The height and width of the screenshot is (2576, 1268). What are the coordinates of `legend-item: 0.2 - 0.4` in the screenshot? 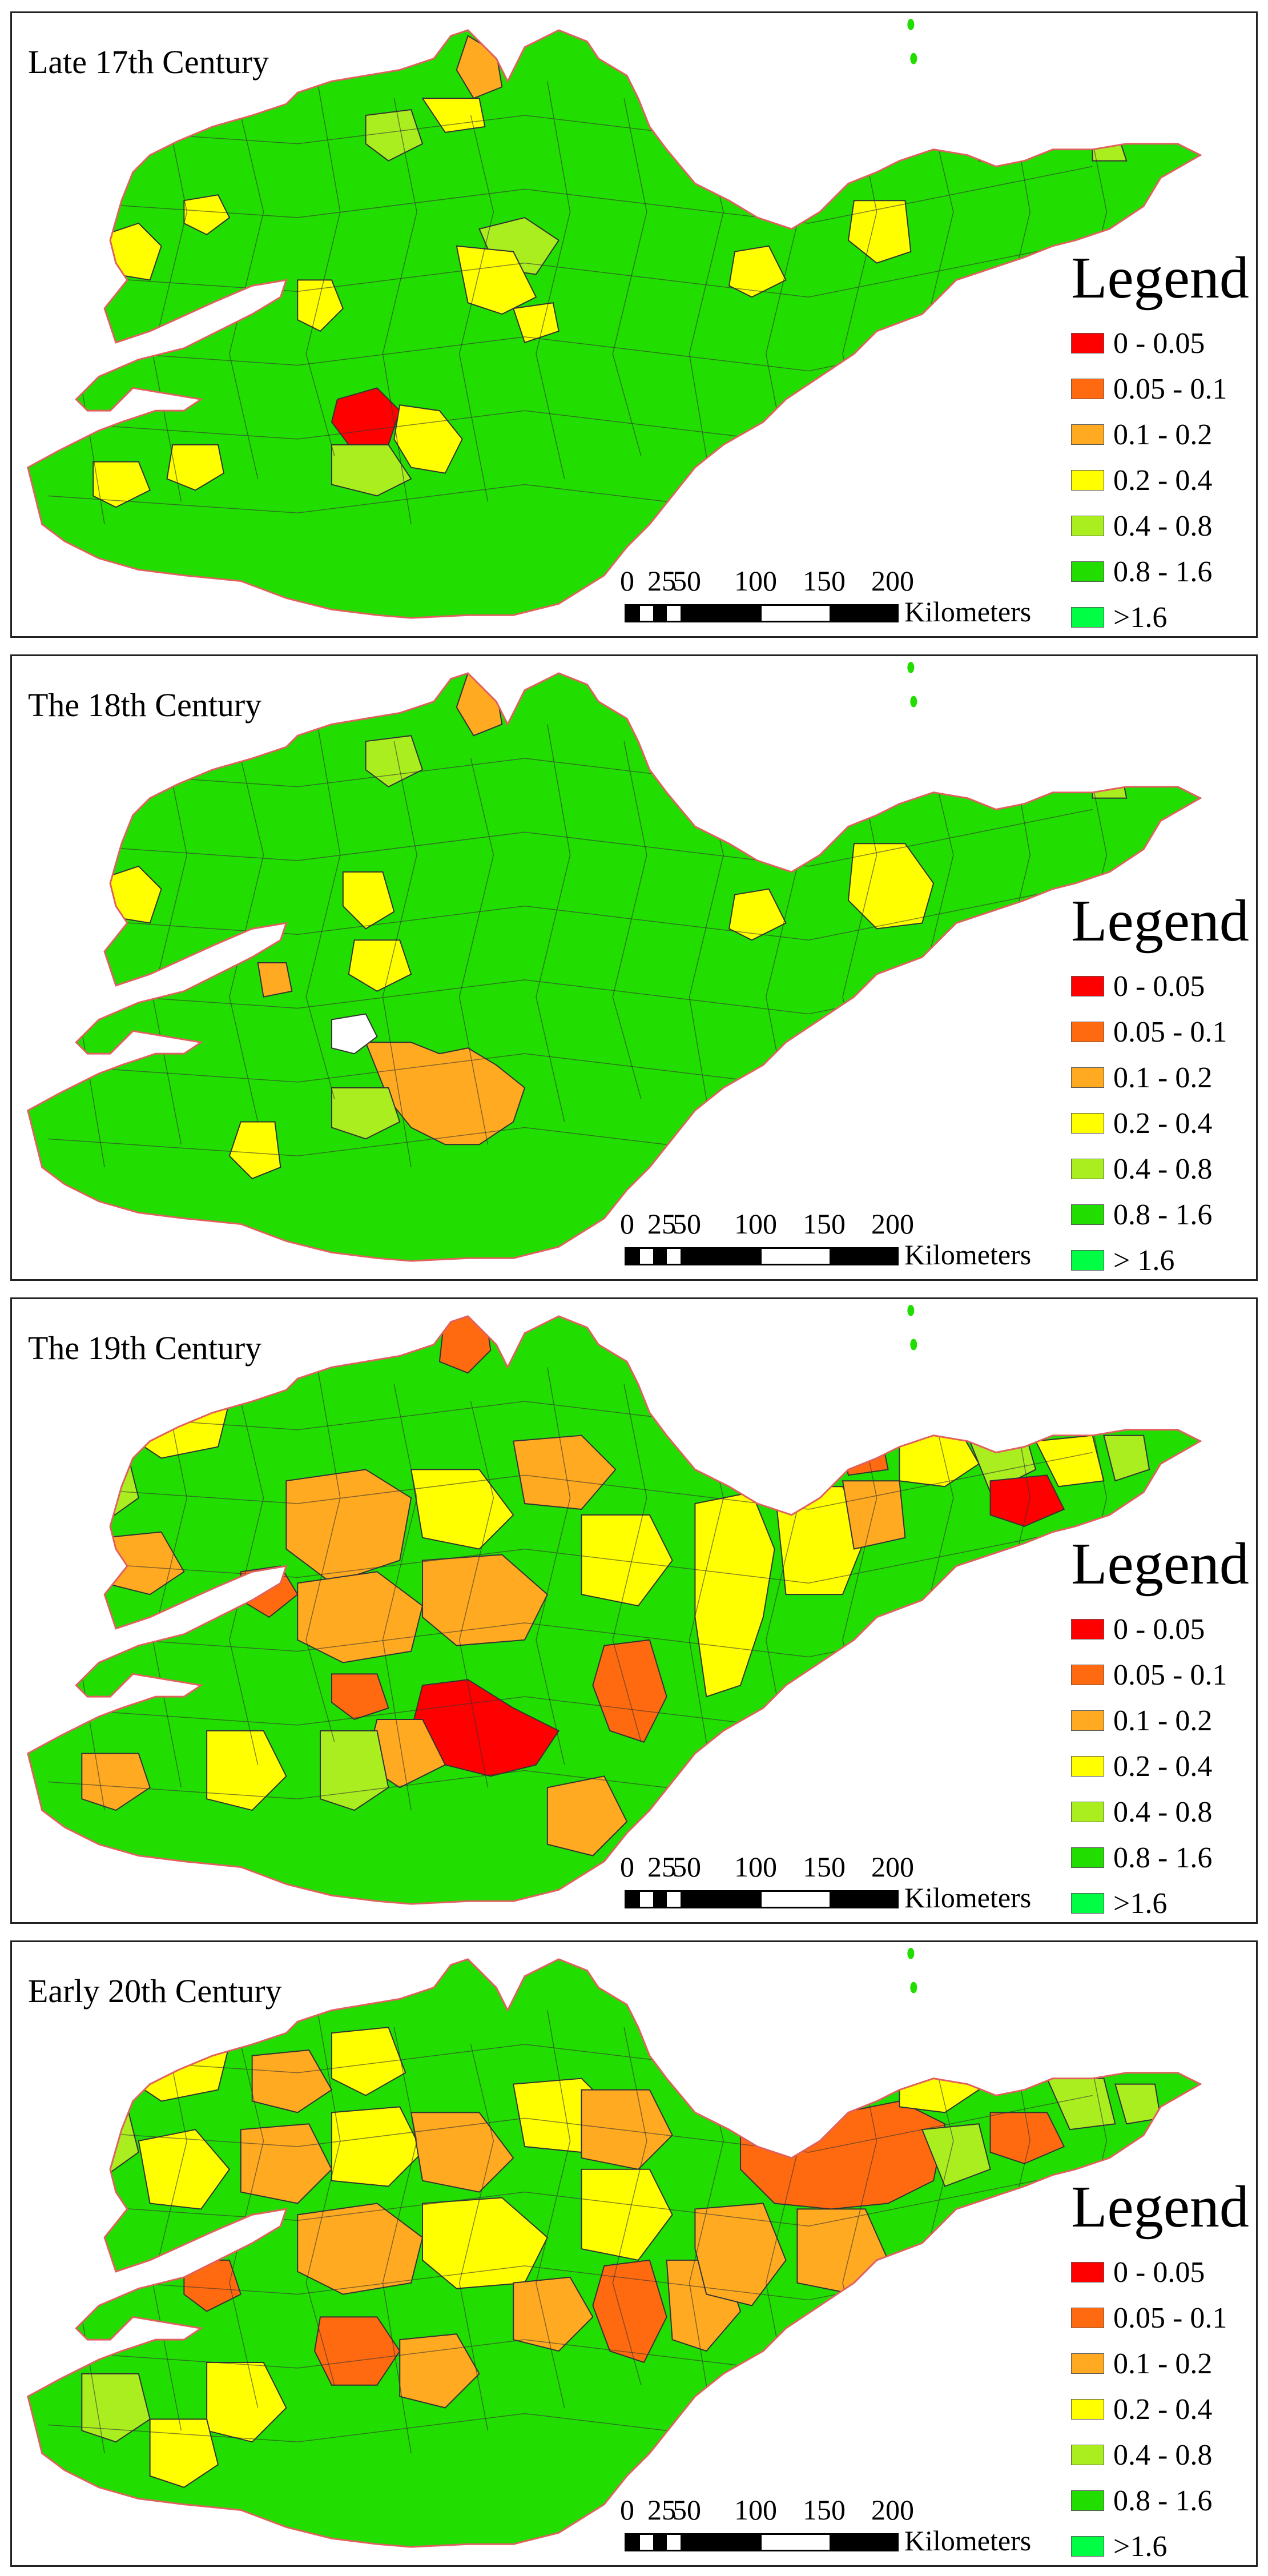 It's located at (1162, 1123).